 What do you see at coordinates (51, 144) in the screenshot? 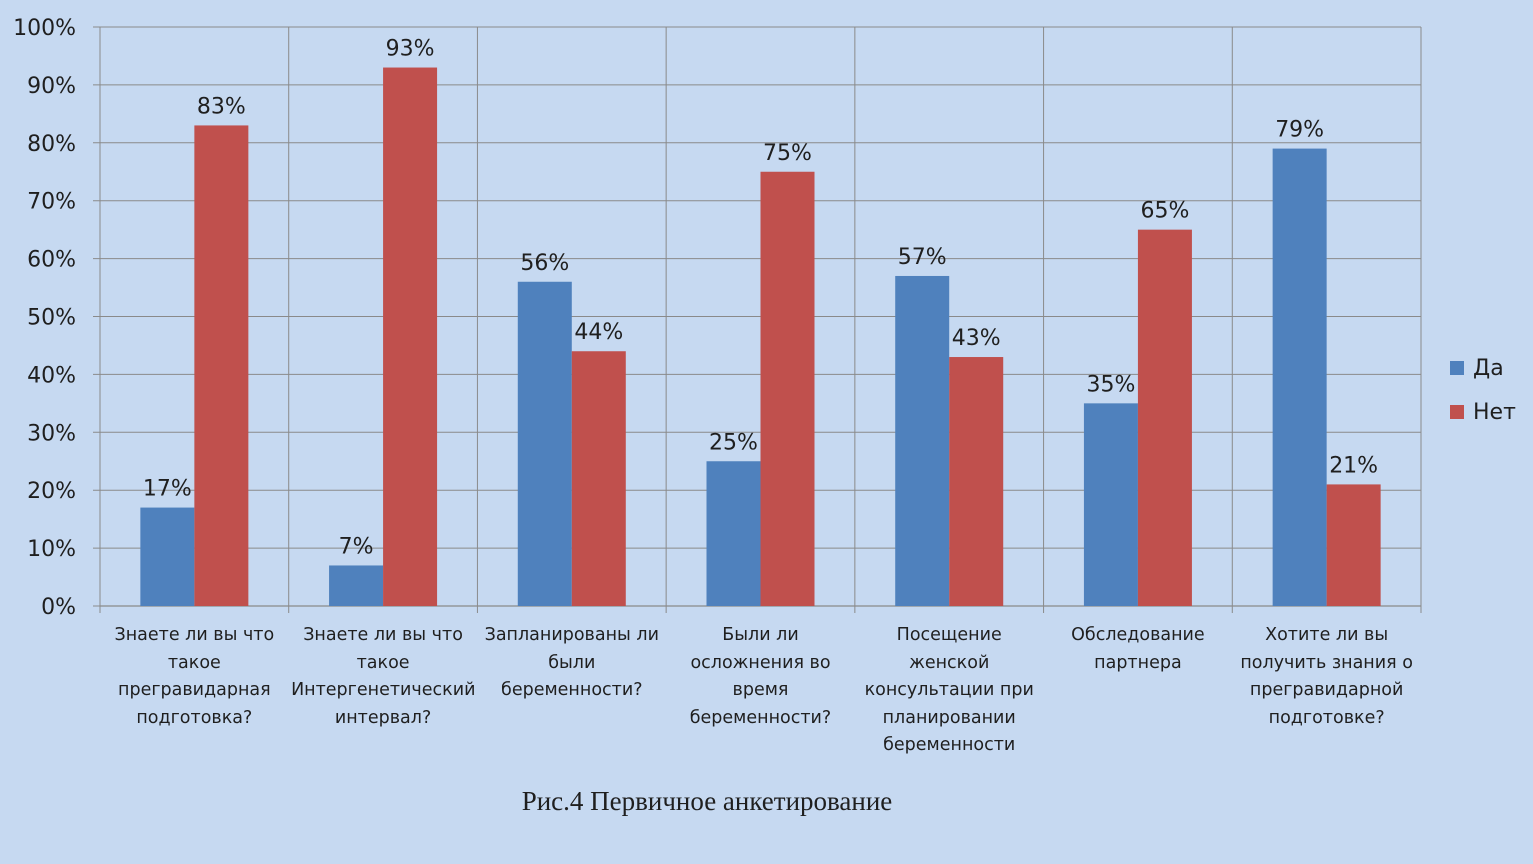
I see `y-tick-label: 80%` at bounding box center [51, 144].